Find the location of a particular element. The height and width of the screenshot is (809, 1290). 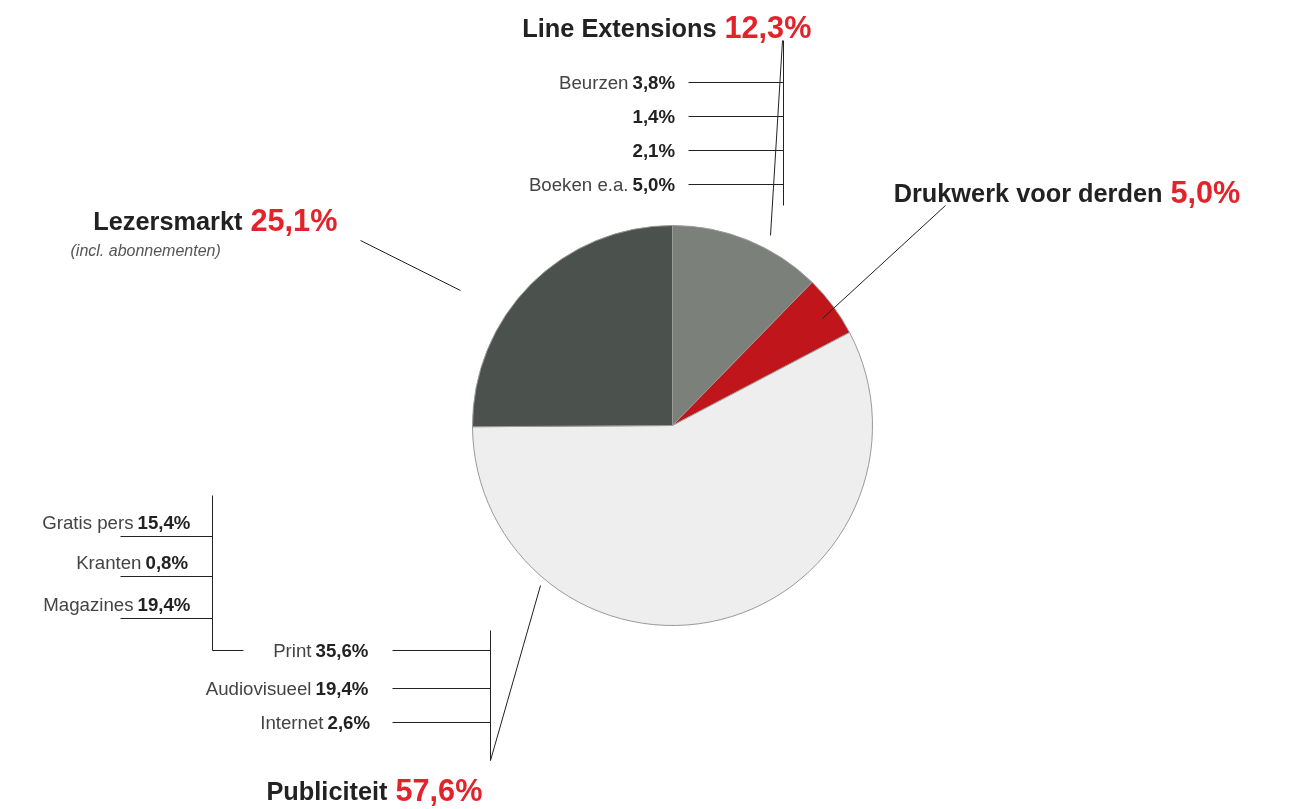

text: Audiovisueel 19,4% is located at coordinates (287, 688).